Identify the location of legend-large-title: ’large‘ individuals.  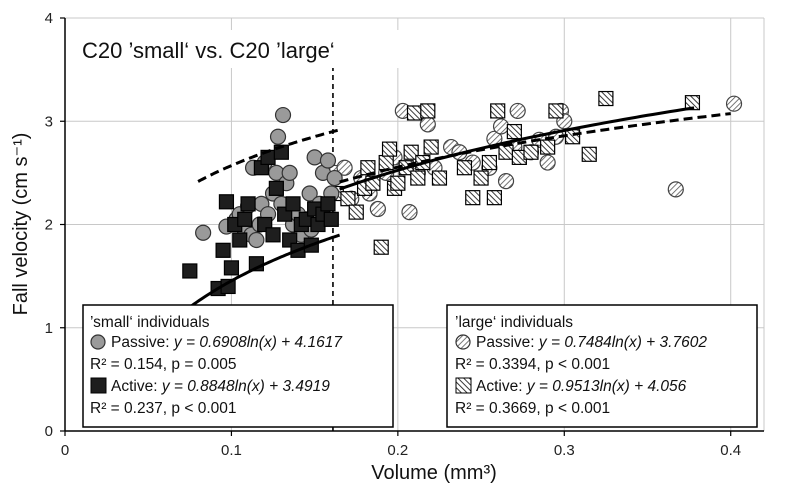
(514, 322).